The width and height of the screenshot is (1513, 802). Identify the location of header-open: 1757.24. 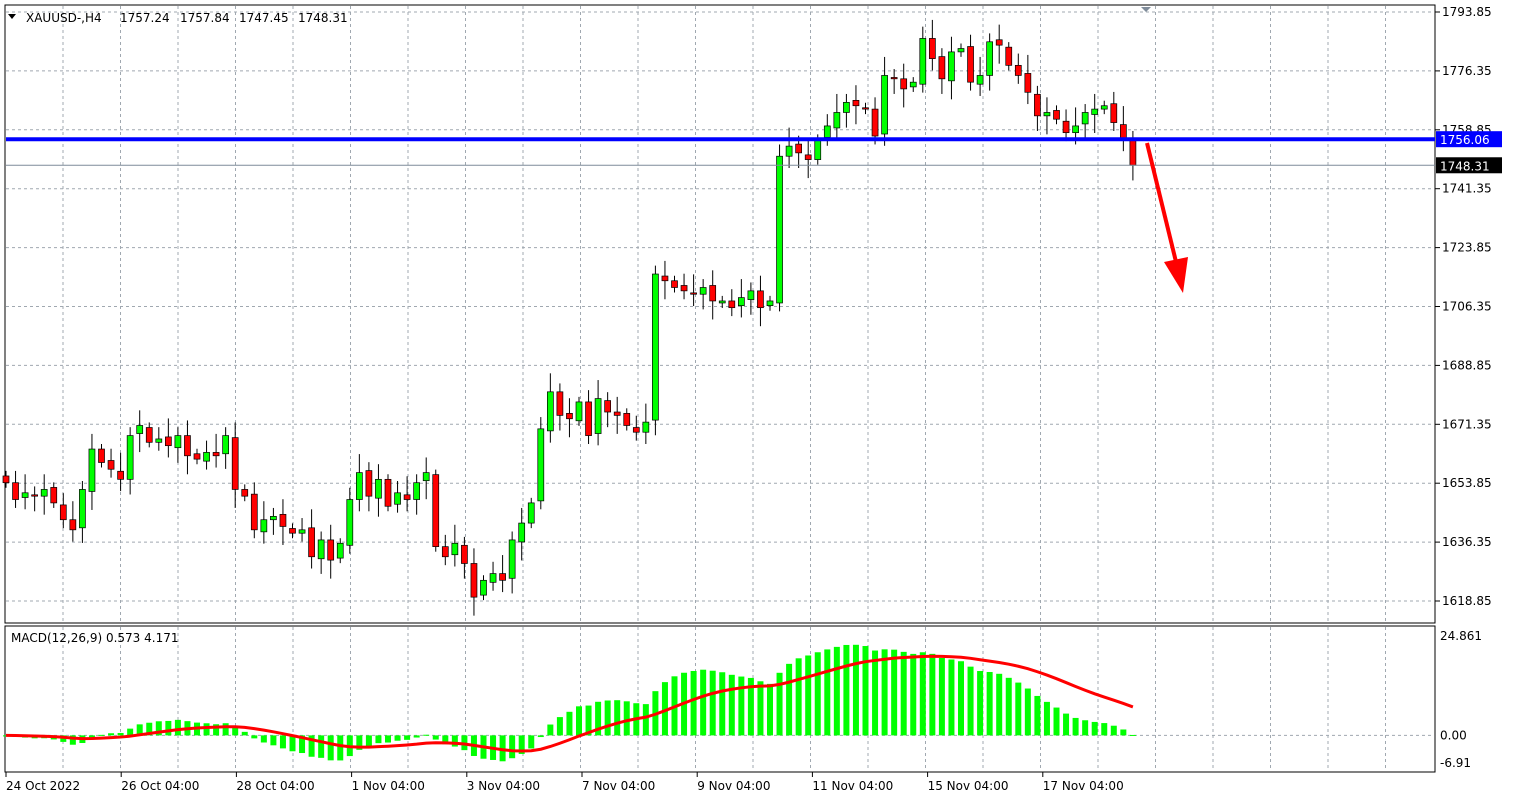
(145, 18).